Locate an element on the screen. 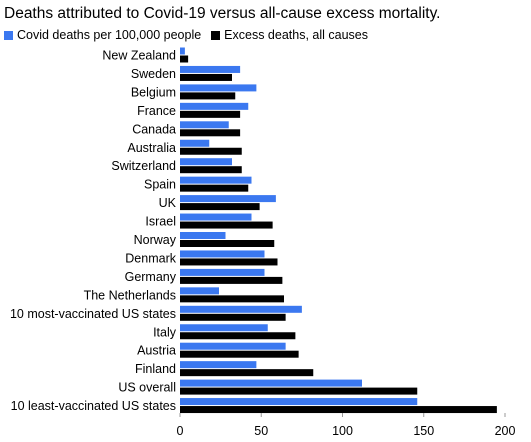  legend-swatch-excess-deaths is located at coordinates (216, 35).